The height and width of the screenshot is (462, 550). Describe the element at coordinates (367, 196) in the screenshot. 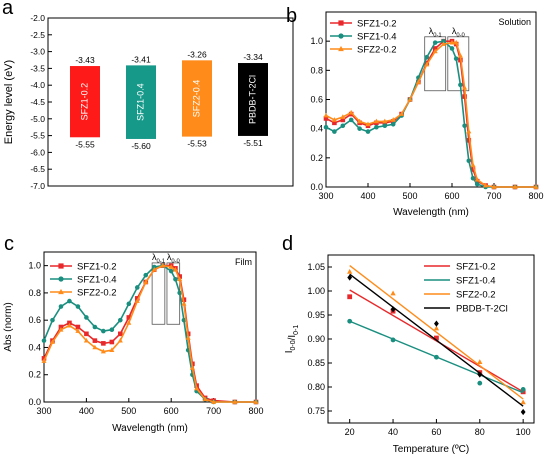

I see `x-tick-label: 400` at that location.